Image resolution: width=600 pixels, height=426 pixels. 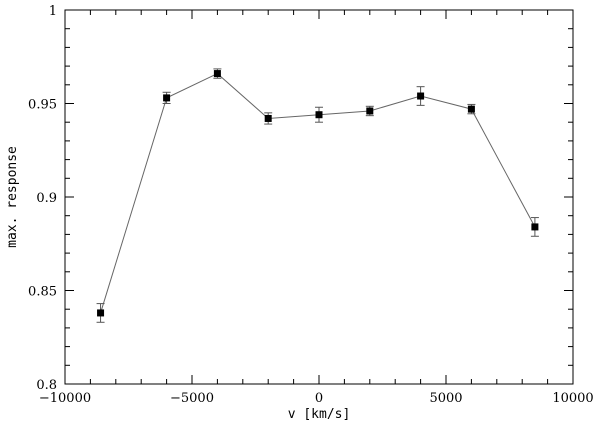 I want to click on y-tick-label: 0.8, so click(x=46, y=385).